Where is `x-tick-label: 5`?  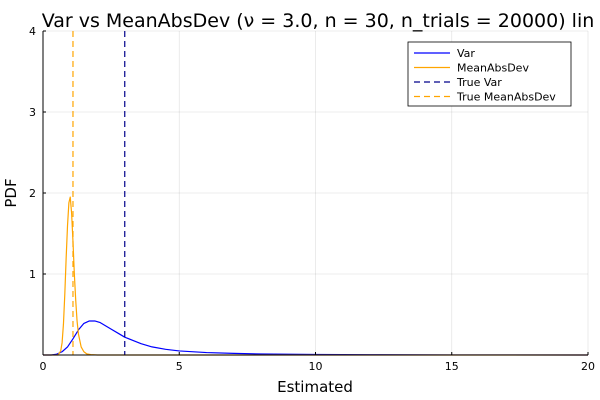
x-tick-label: 5 is located at coordinates (179, 366).